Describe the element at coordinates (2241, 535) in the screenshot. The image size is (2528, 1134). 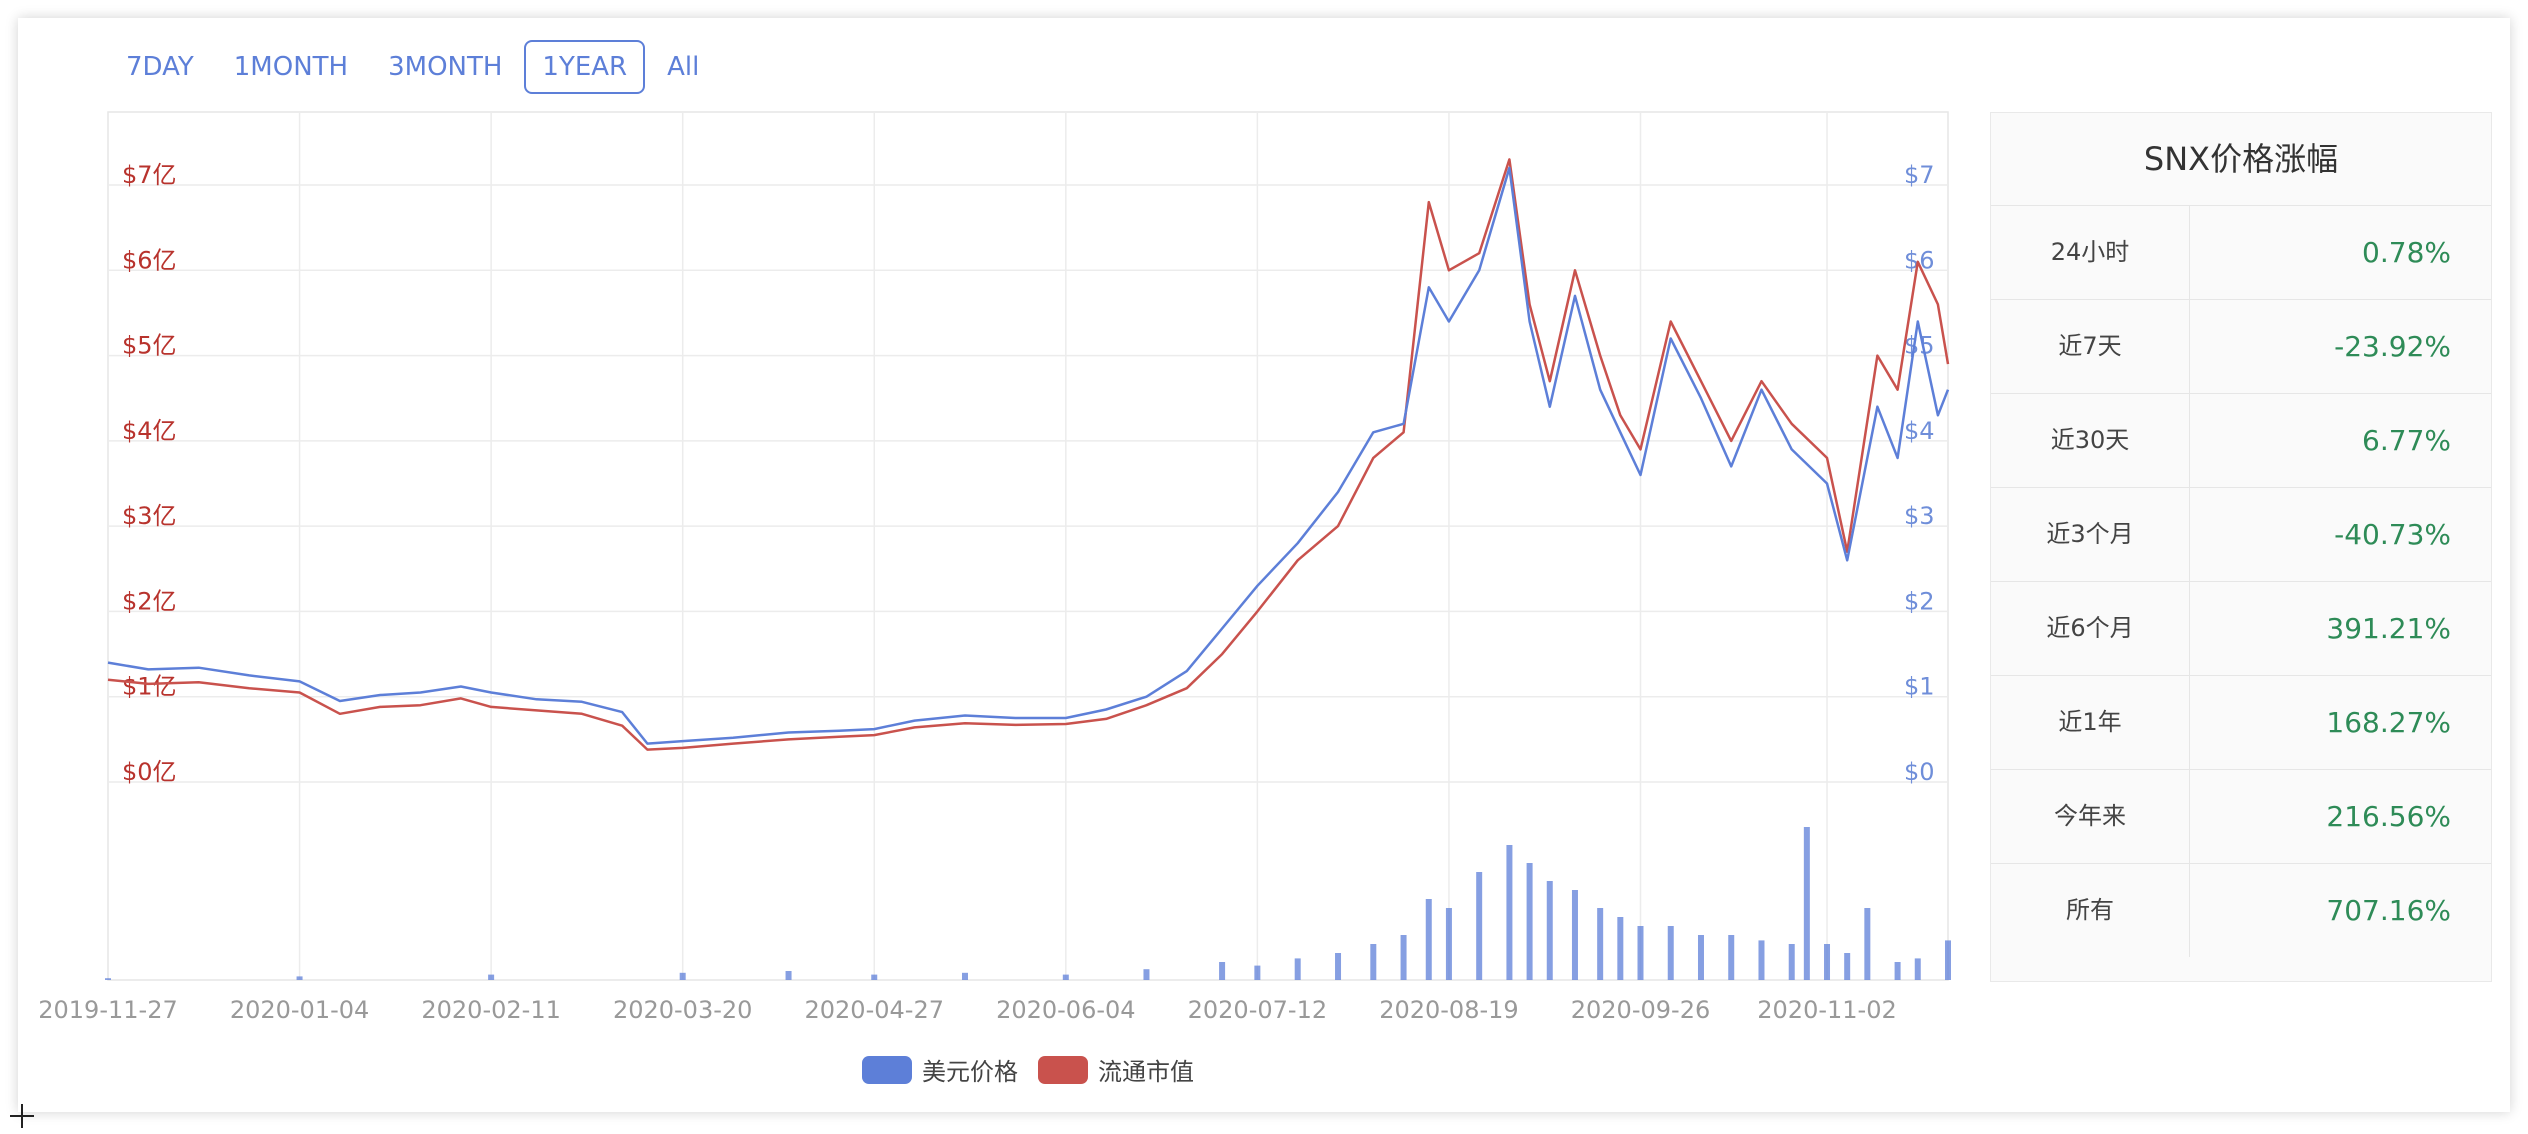
I see `change-row: 近3个月 -40.73%` at that location.